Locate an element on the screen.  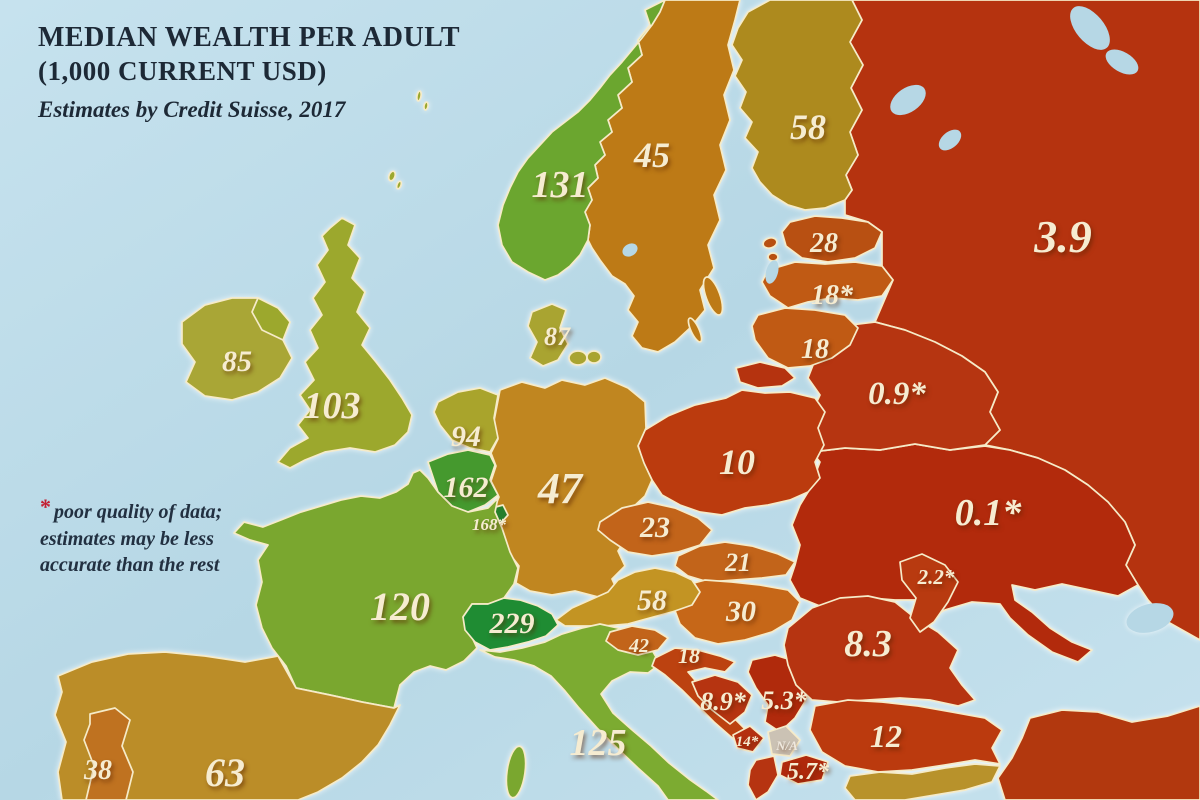
value-label-norway: 131 is located at coordinates (560, 185).